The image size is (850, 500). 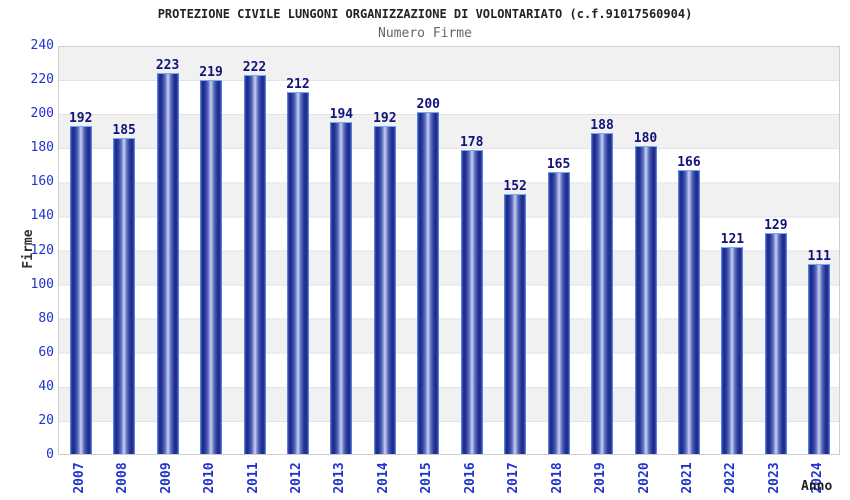 I want to click on y-axis-tick-label: 140, so click(x=42, y=216).